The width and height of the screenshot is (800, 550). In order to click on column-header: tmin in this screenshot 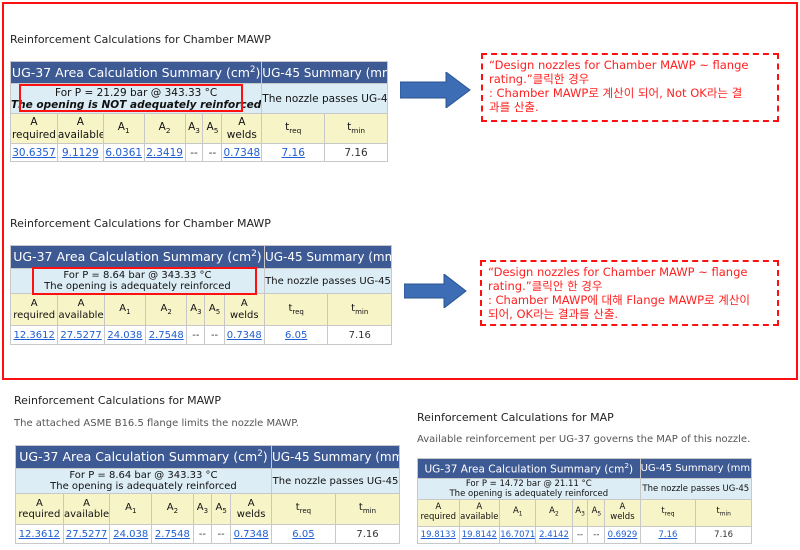, I will do `click(367, 509)`.